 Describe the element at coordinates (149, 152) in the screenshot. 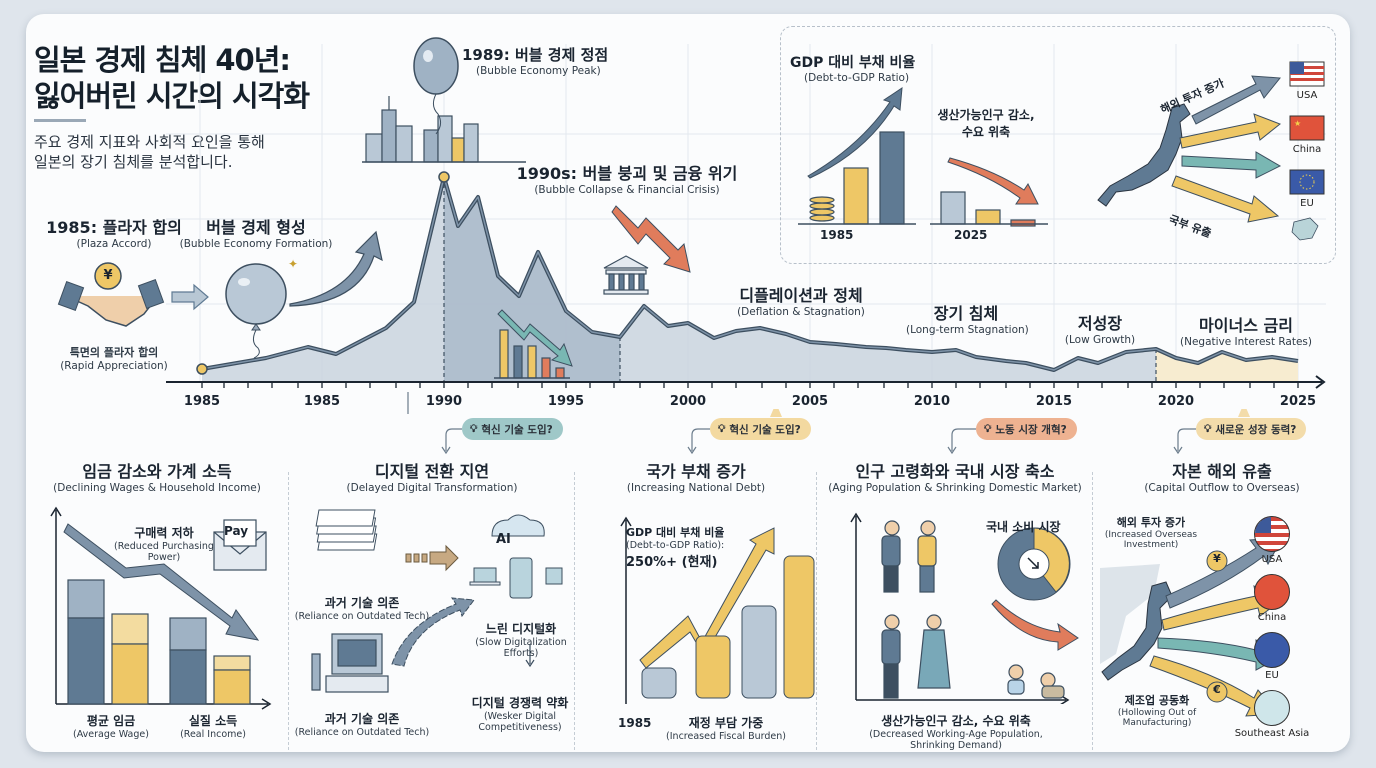

I see `page-subtitle: 주요 경제 지표와 사회적 요인을 통해 일본의 장기 침체를 분석합니다.` at that location.